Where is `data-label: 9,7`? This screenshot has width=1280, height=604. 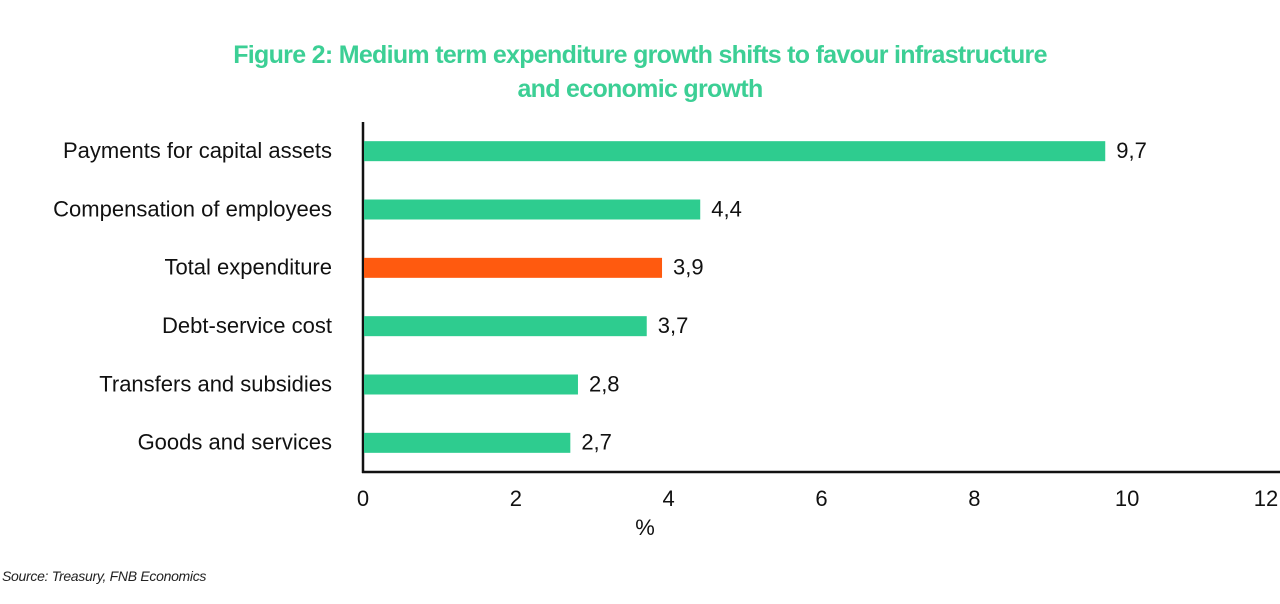 data-label: 9,7 is located at coordinates (1131, 150).